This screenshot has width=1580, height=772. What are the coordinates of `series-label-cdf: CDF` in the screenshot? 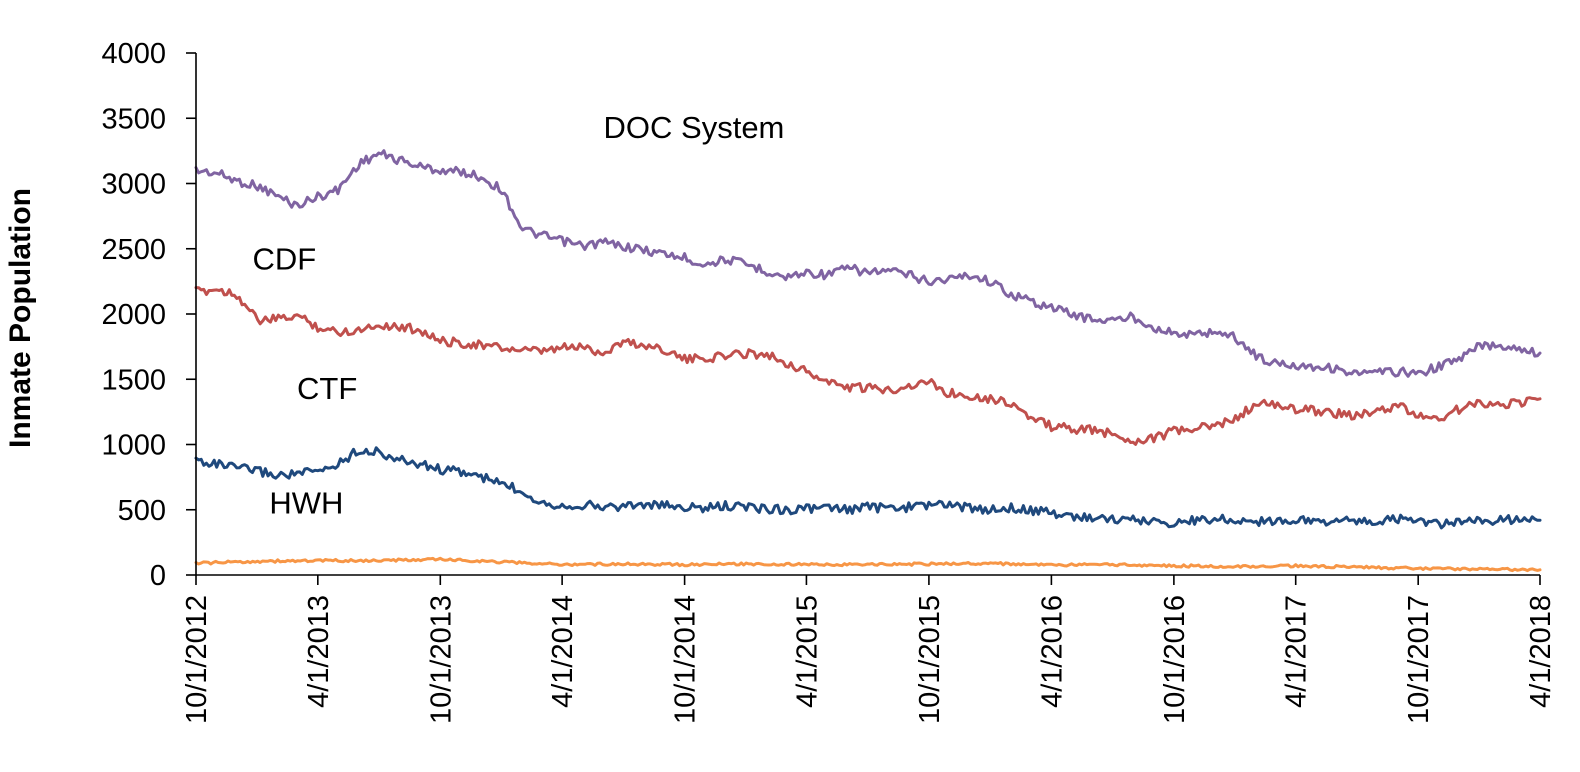 It's located at (284, 259).